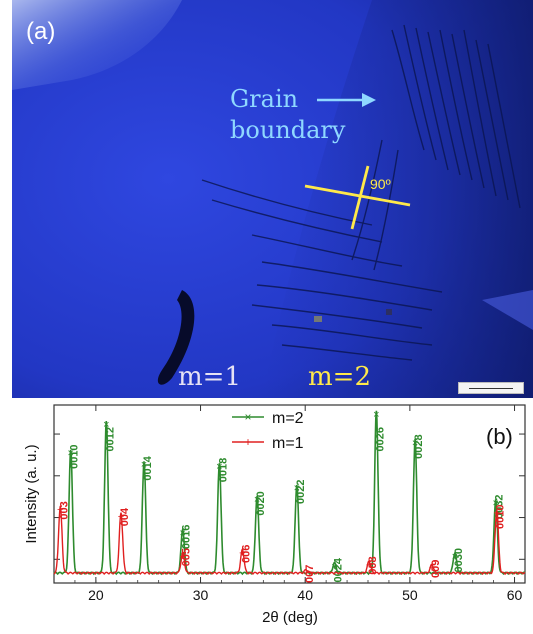  Describe the element at coordinates (125, 516) in the screenshot. I see `peak-label-m1: 004` at that location.